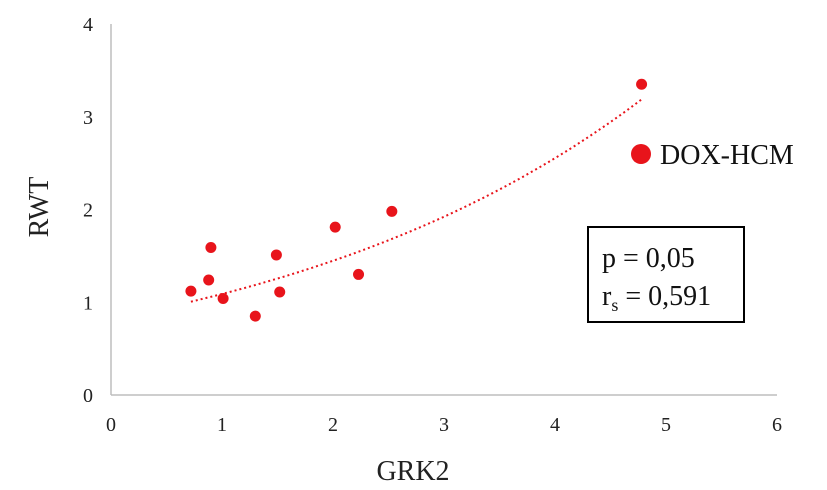  Describe the element at coordinates (727, 155) in the screenshot. I see `legend-label: DOX-HCM` at that location.